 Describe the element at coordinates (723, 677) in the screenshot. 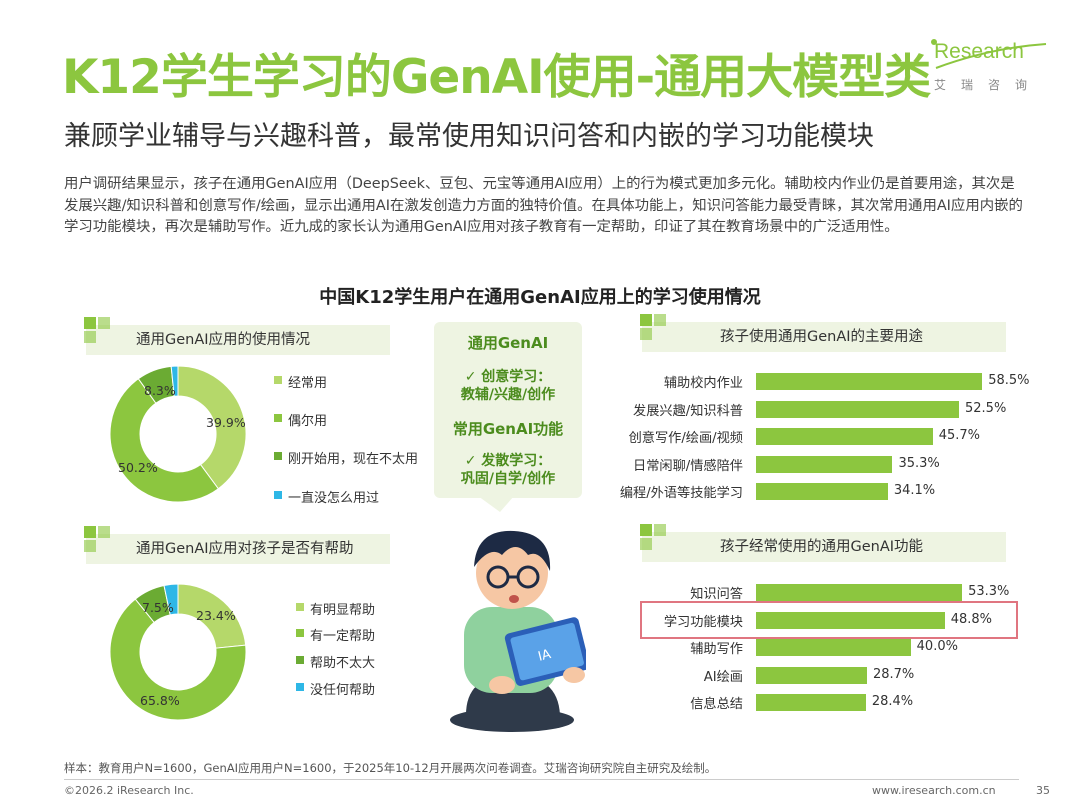

I see `bar-category-label: AI绘画` at that location.